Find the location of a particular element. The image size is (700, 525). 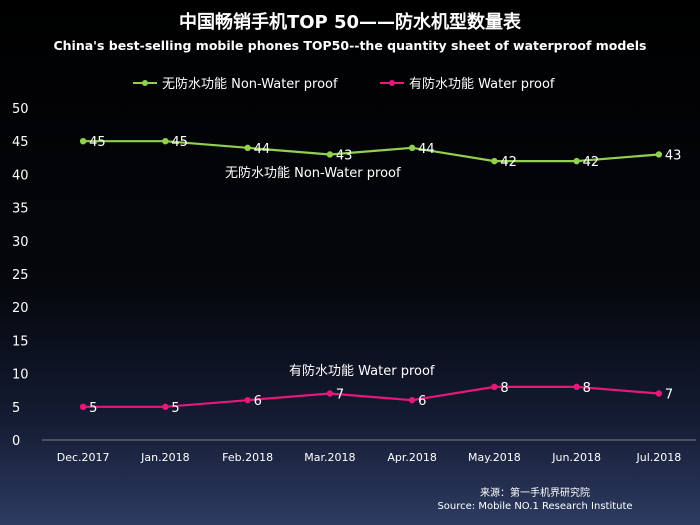

legend-label-water-proof: 有防水功能 Water proof is located at coordinates (482, 84).